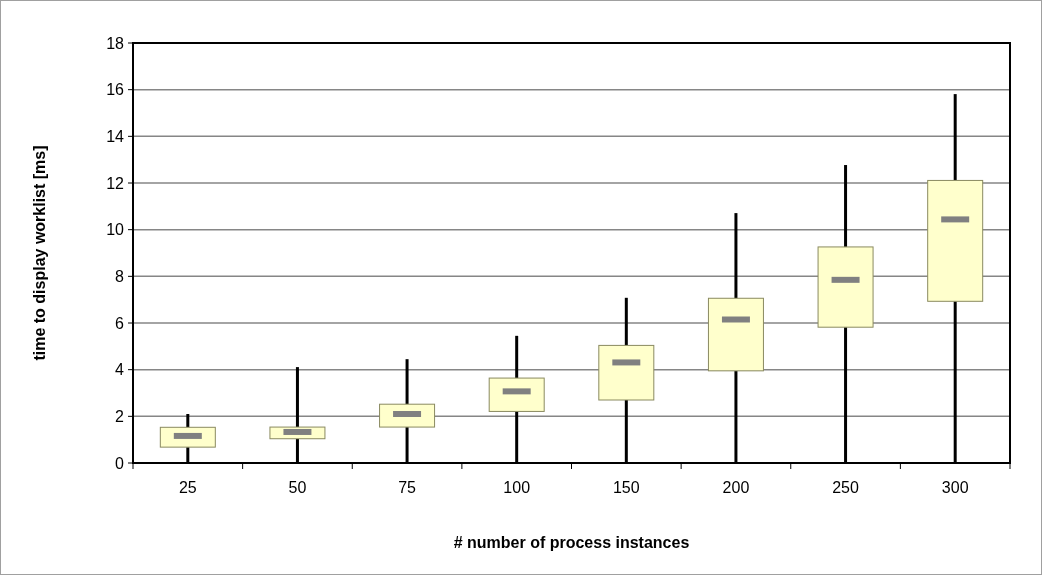  I want to click on x-tick-label: 25, so click(187, 487).